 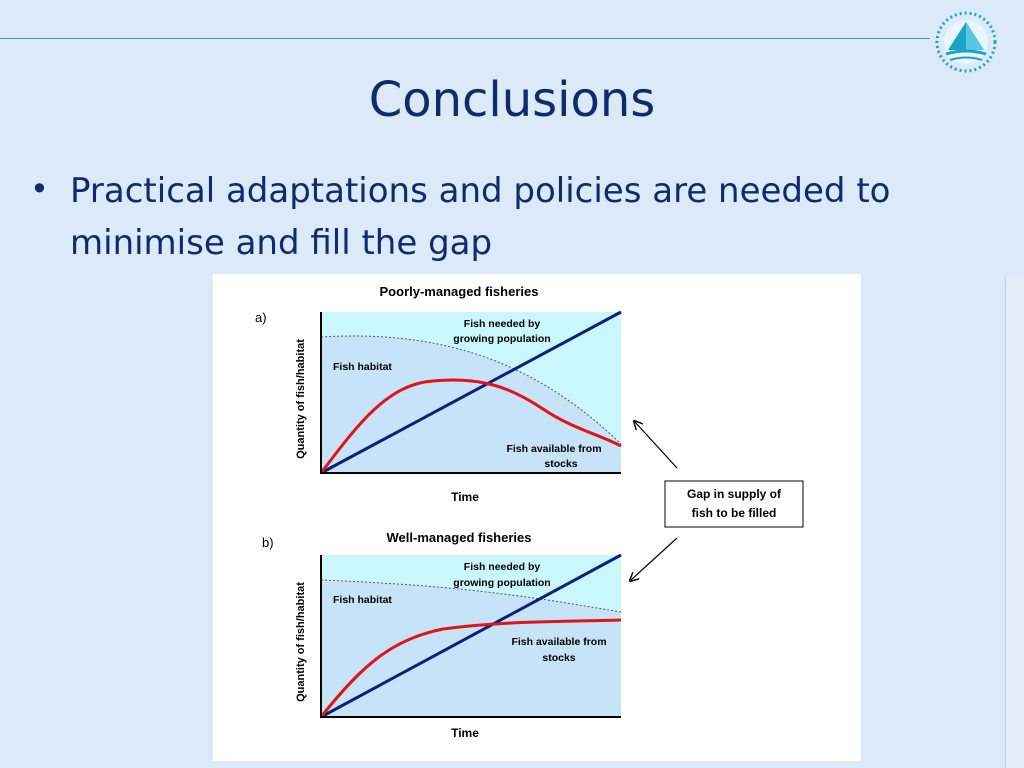 What do you see at coordinates (553, 449) in the screenshot?
I see `panel-a-available-label-1: Fish available from` at bounding box center [553, 449].